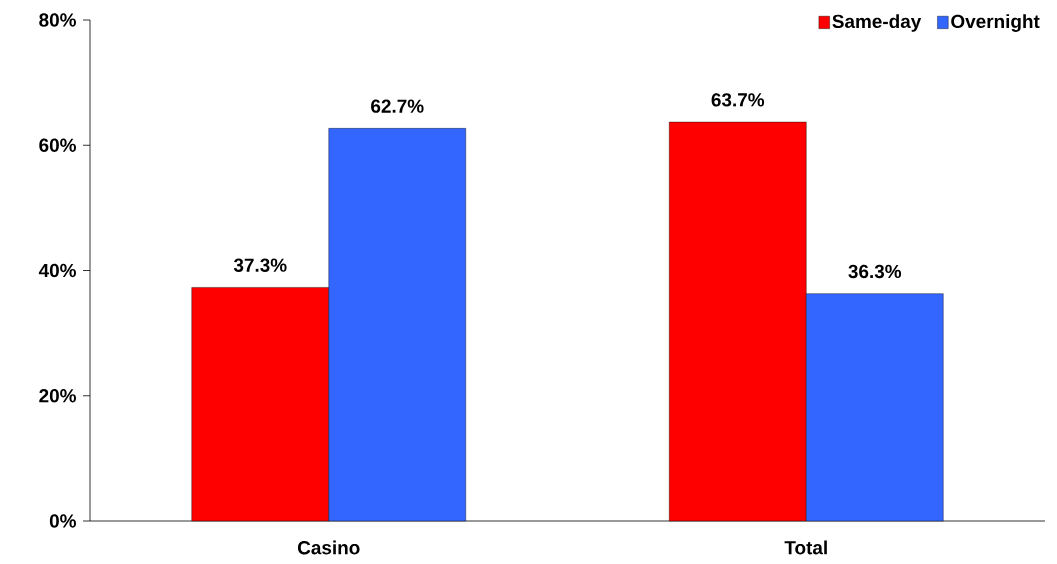 This screenshot has width=1057, height=564. What do you see at coordinates (875, 271) in the screenshot?
I see `data-label: 36.3%` at bounding box center [875, 271].